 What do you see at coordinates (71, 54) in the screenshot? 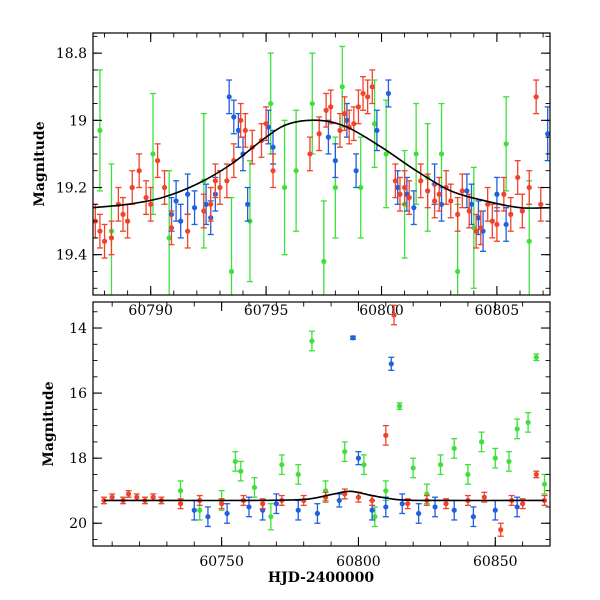
I see `top-ytick-label-0: 18.8` at bounding box center [71, 54].